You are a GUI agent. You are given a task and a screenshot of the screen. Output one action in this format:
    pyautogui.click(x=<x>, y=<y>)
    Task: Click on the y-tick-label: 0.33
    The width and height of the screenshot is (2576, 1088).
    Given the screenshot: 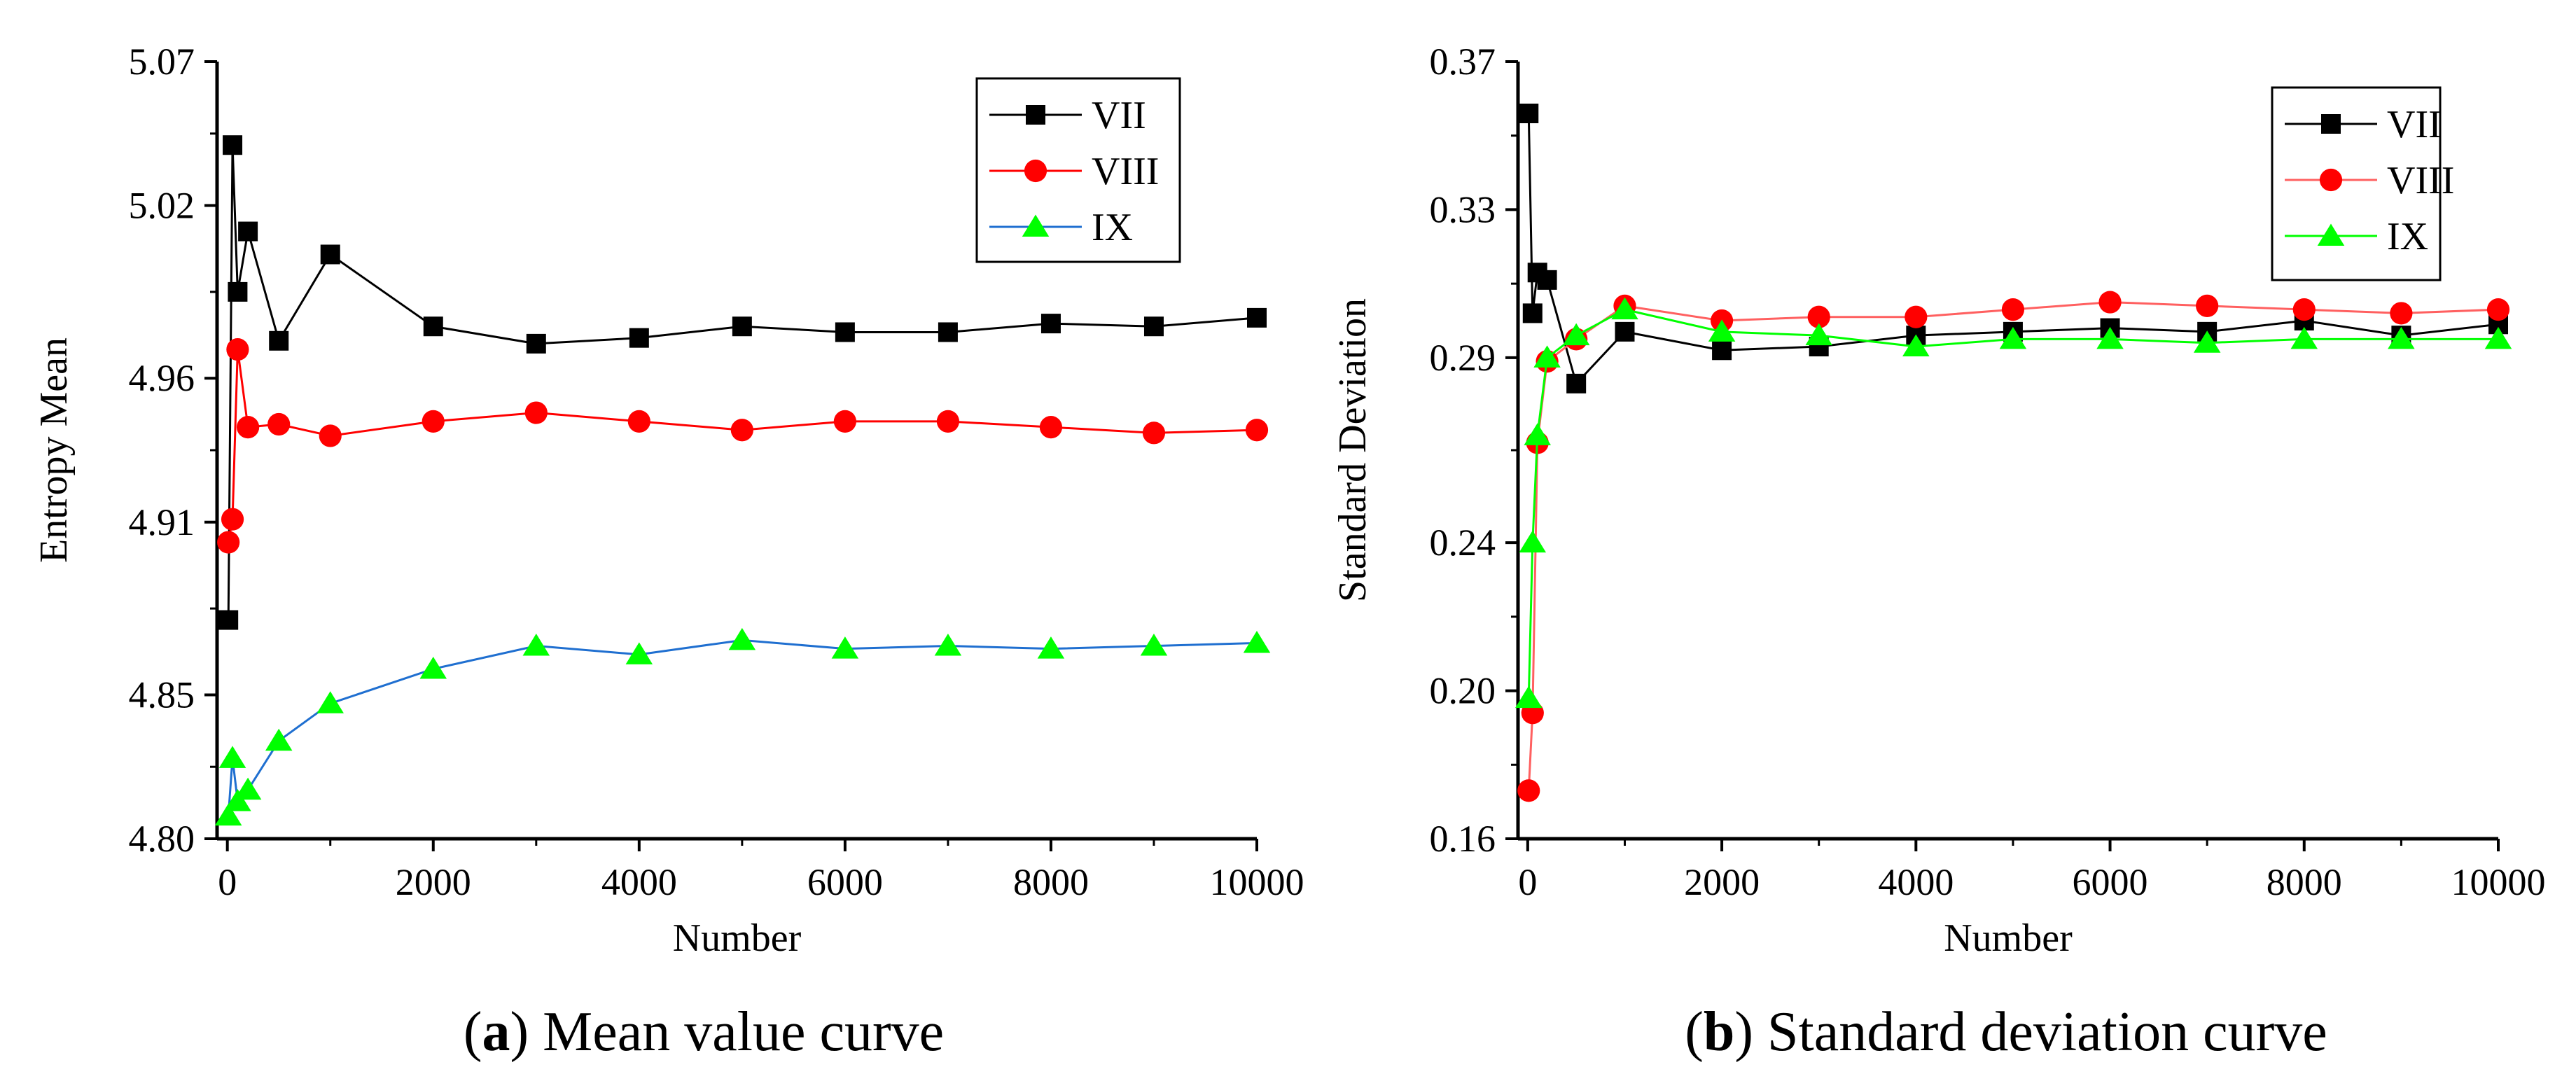 What is the action you would take?
    pyautogui.click(x=1463, y=209)
    